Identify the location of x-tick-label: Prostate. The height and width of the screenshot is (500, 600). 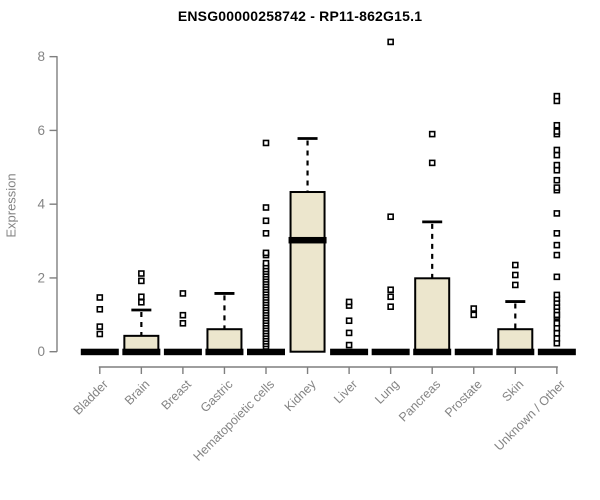
(463, 398).